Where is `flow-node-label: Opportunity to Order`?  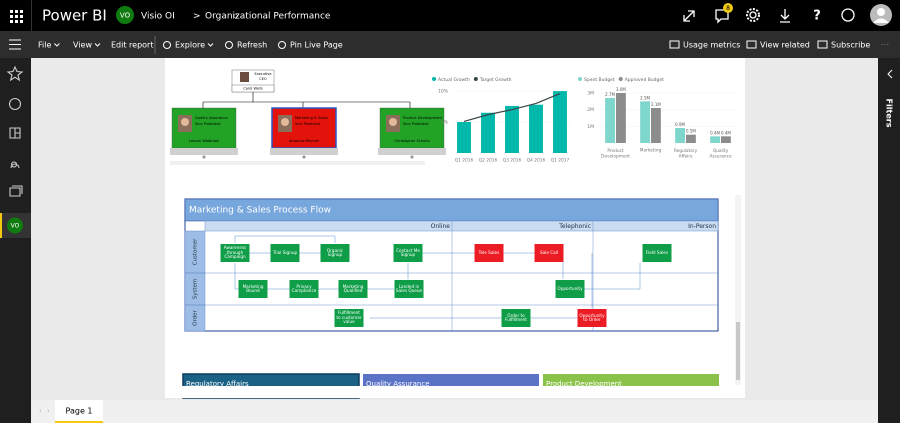
flow-node-label: Opportunity to Order is located at coordinates (592, 317).